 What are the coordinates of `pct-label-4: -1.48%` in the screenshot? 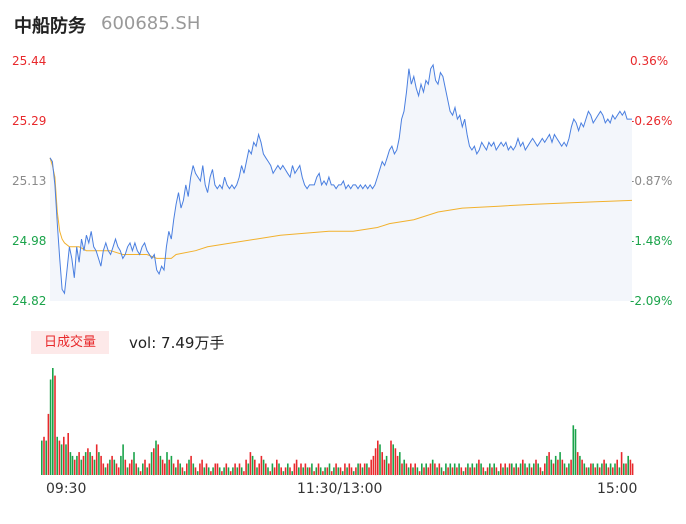 It's located at (651, 241).